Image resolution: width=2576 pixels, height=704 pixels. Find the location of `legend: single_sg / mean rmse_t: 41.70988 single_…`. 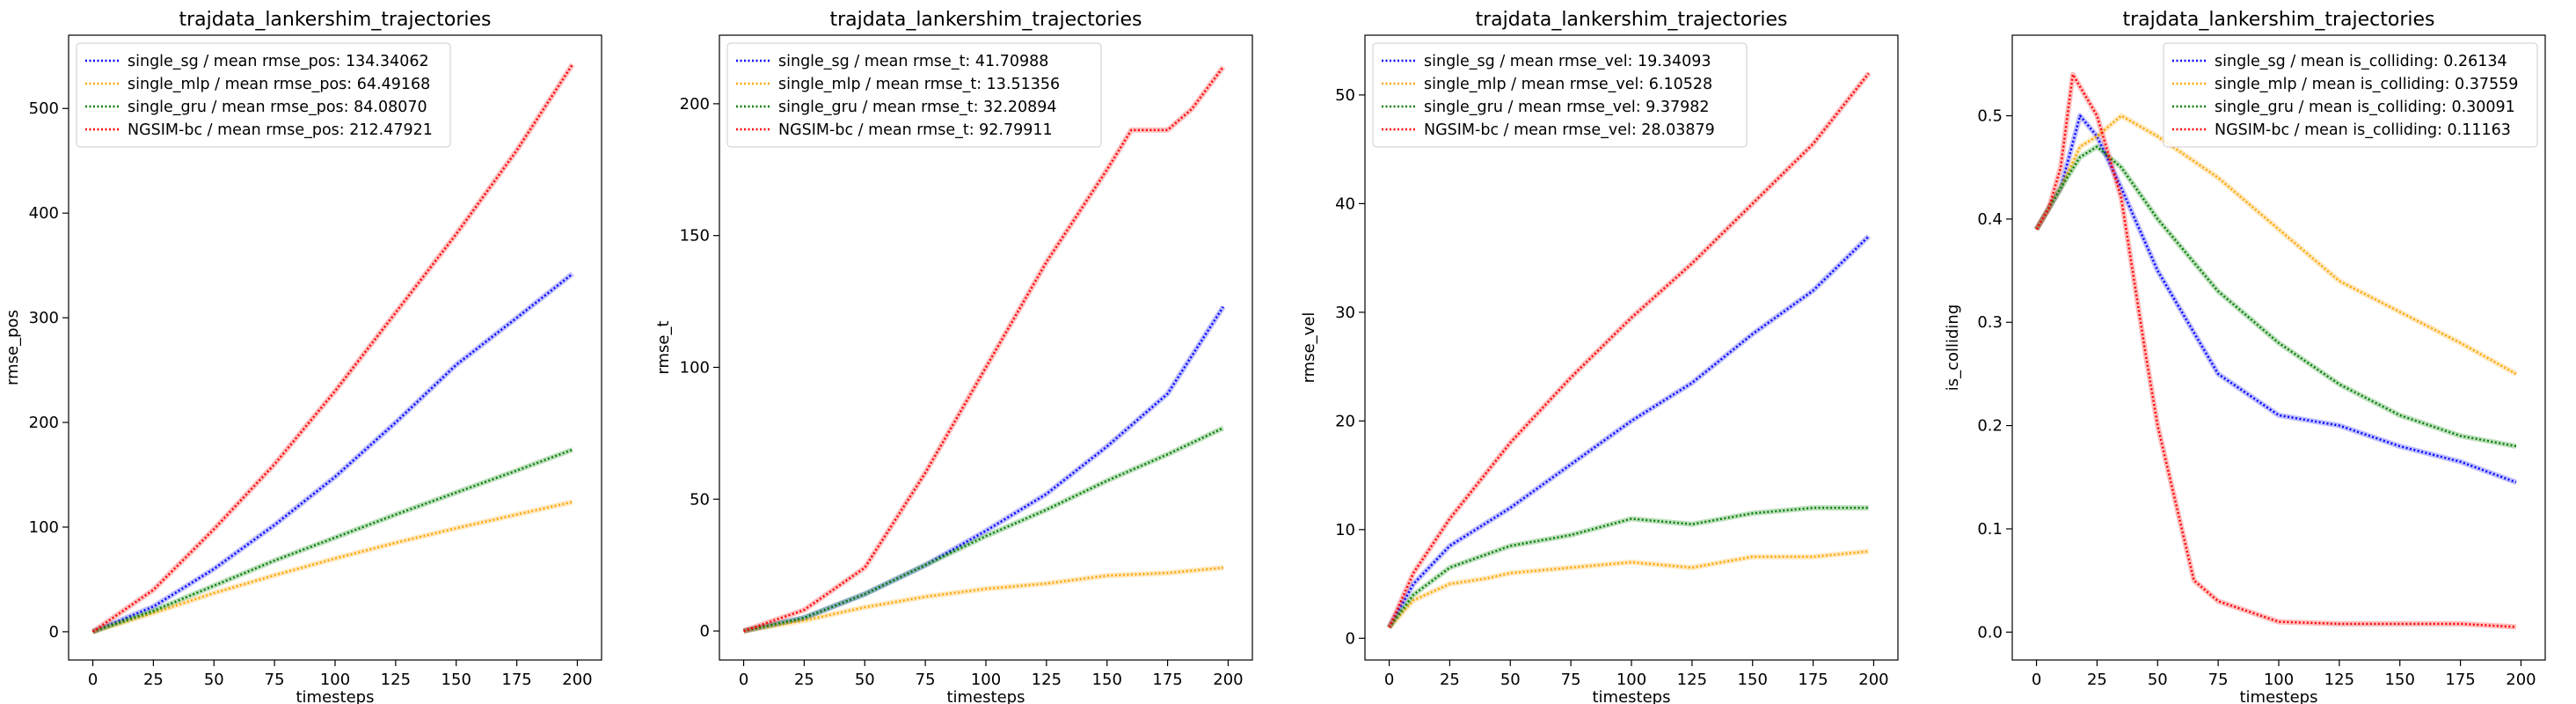

legend: single_sg / mean rmse_t: 41.70988 single_… is located at coordinates (914, 95).